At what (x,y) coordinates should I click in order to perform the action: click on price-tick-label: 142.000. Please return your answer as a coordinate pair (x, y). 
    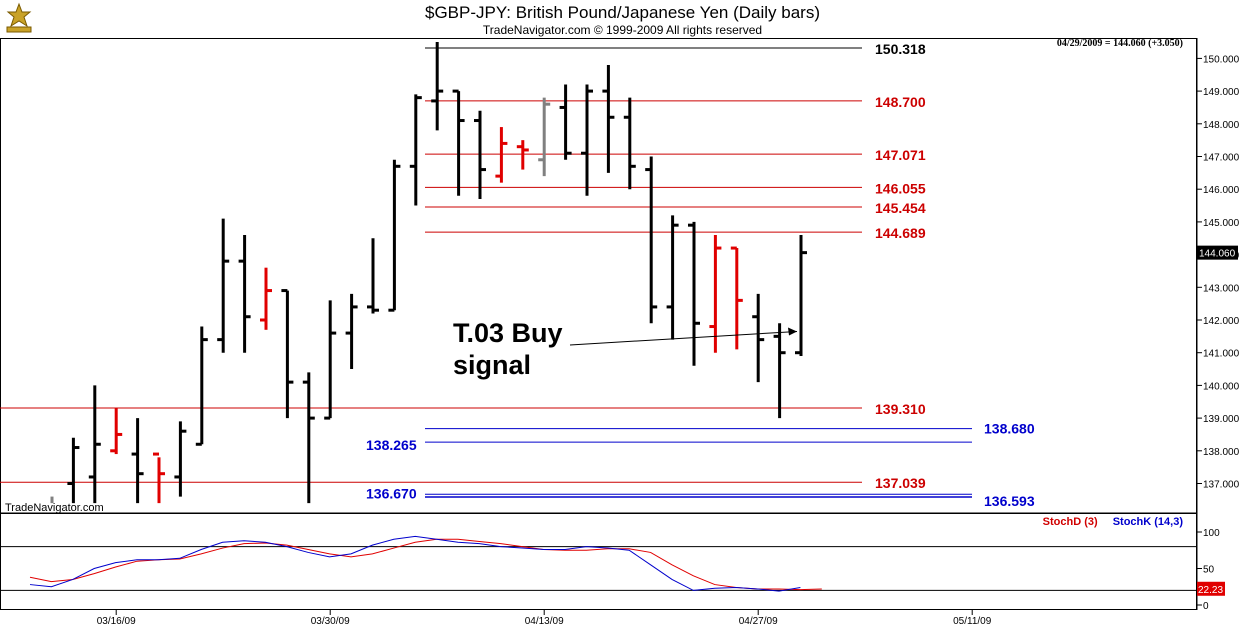
    Looking at the image, I should click on (1221, 321).